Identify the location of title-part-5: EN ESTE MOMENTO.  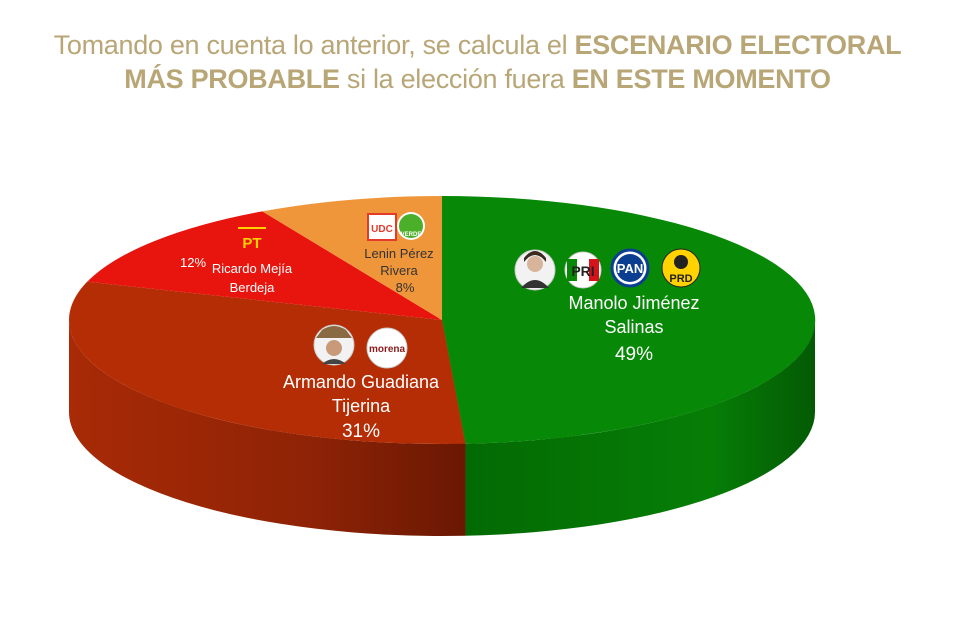
(701, 79).